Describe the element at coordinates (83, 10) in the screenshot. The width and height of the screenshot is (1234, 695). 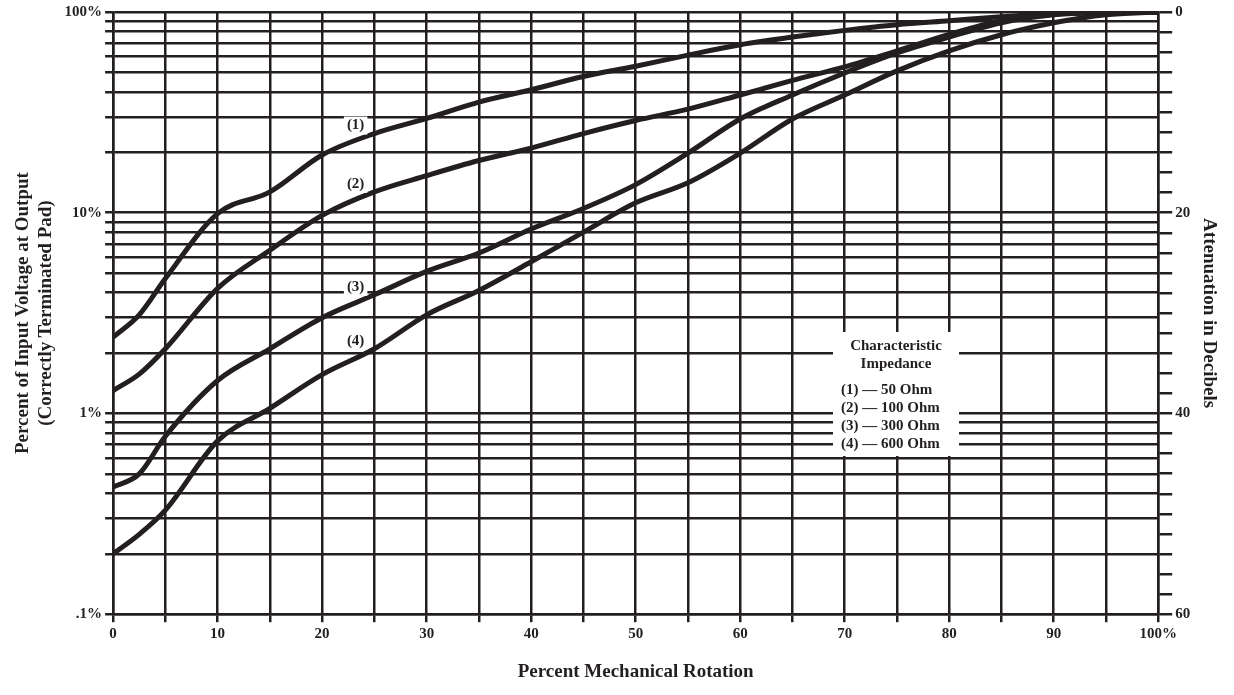
I see `y-tick-label: 100%` at that location.